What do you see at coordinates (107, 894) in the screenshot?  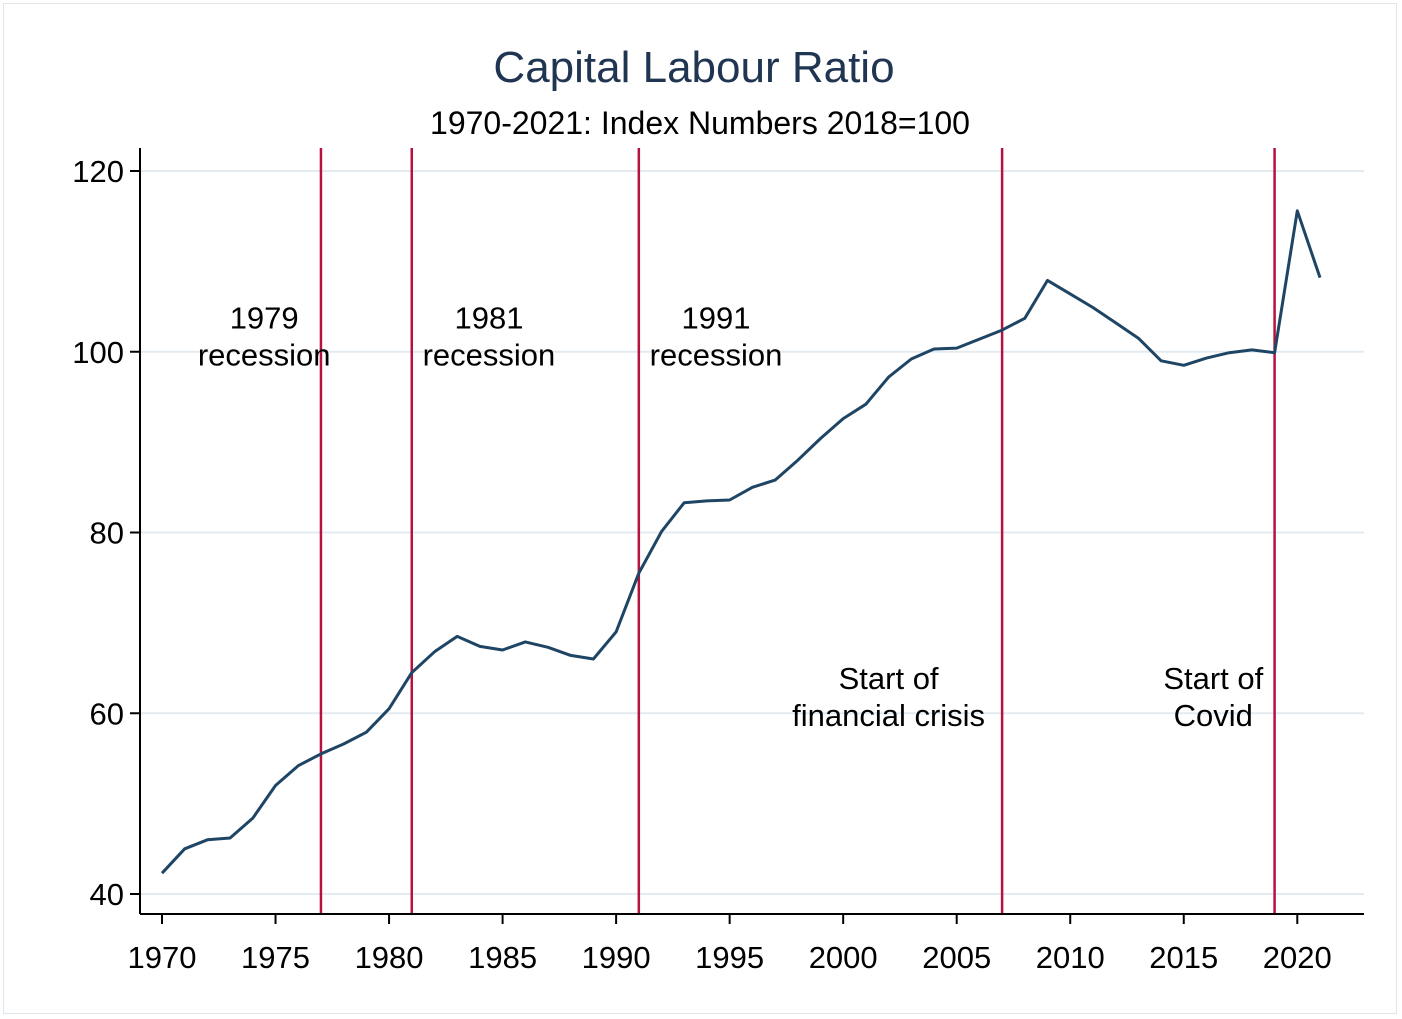 I see `y-tick-label: 40` at bounding box center [107, 894].